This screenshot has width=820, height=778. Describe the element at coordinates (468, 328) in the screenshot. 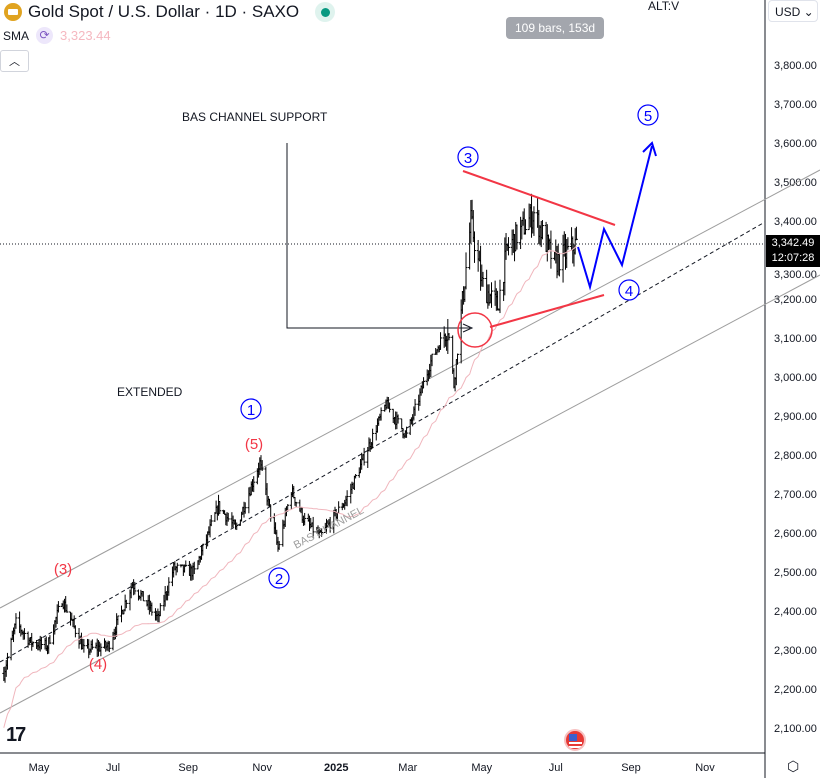

I see `arrowhead-icon` at that location.